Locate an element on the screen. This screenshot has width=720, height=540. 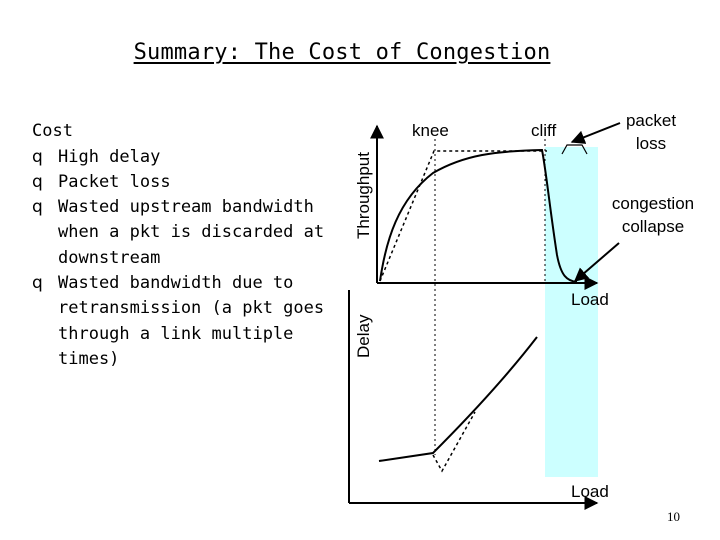
congestion-collapse-label-line1: congestion is located at coordinates (653, 203).